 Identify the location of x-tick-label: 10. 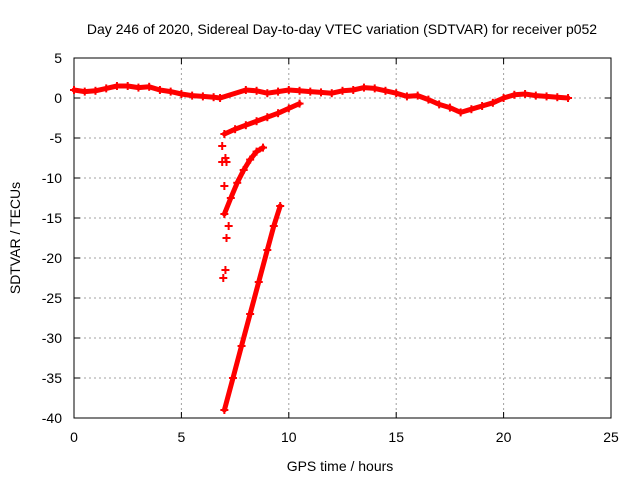
(289, 437).